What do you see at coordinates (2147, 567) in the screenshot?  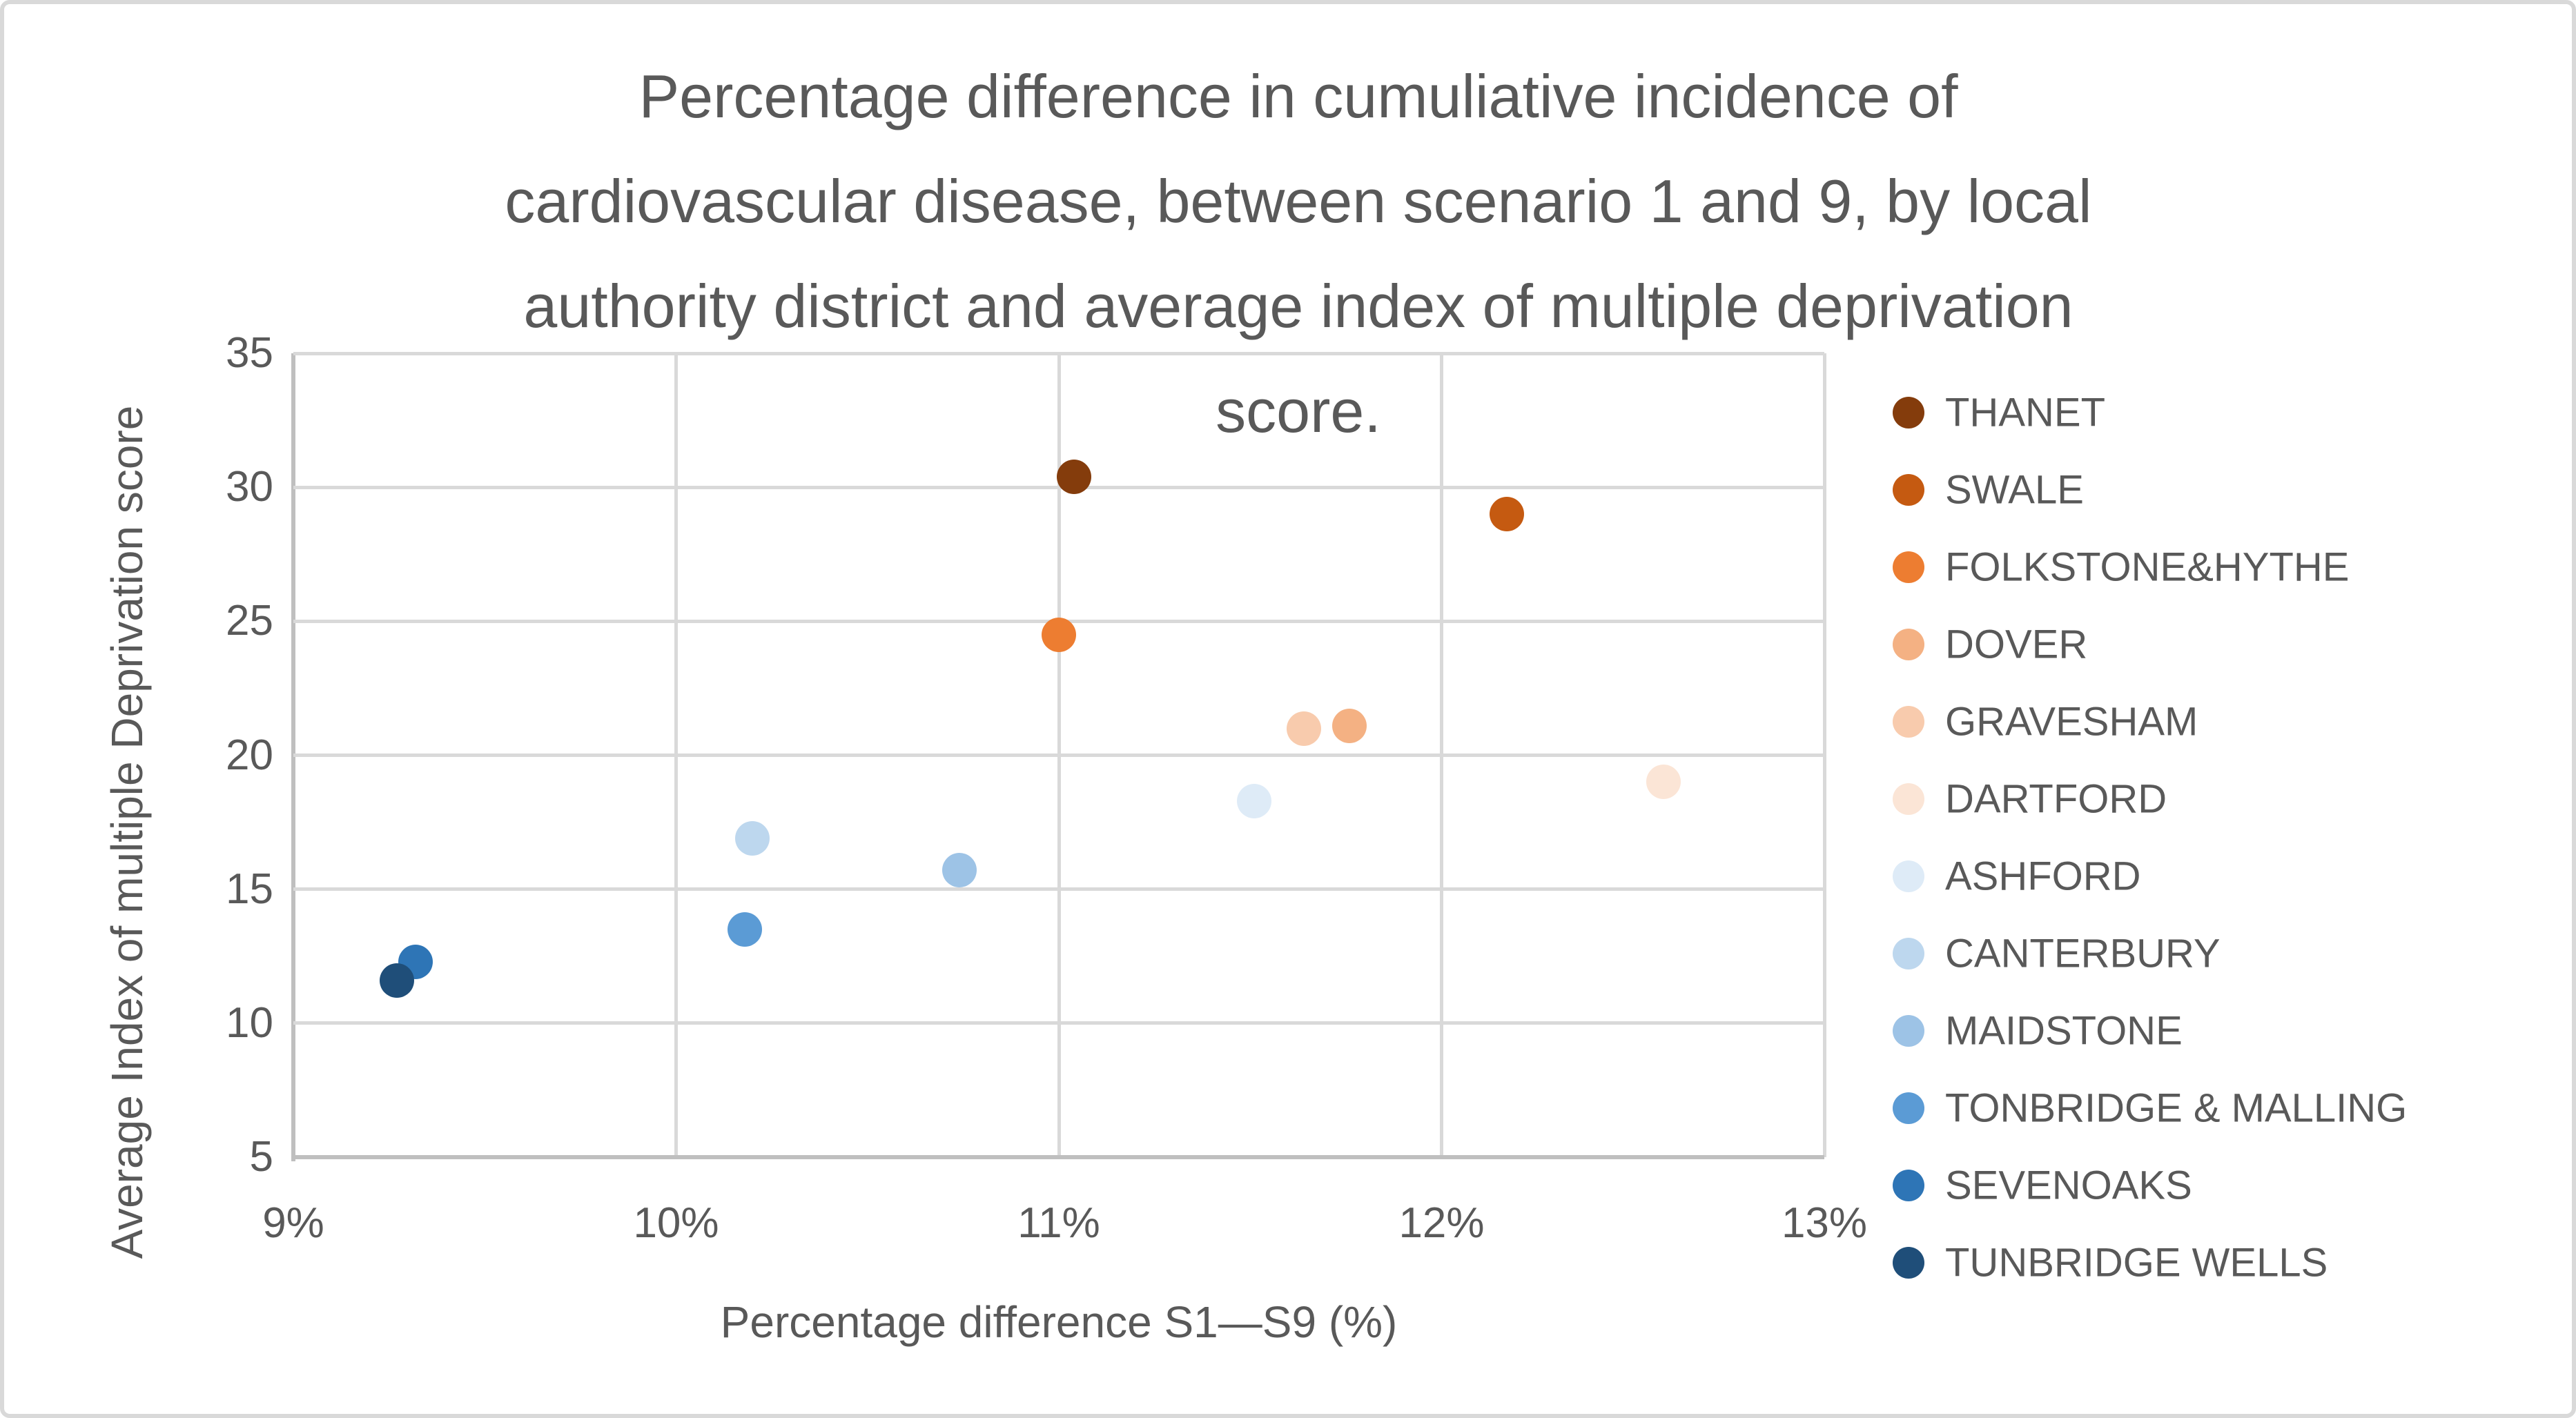 I see `legend-label-folkstone-hythe: FOLKSTONE&HYTHE` at bounding box center [2147, 567].